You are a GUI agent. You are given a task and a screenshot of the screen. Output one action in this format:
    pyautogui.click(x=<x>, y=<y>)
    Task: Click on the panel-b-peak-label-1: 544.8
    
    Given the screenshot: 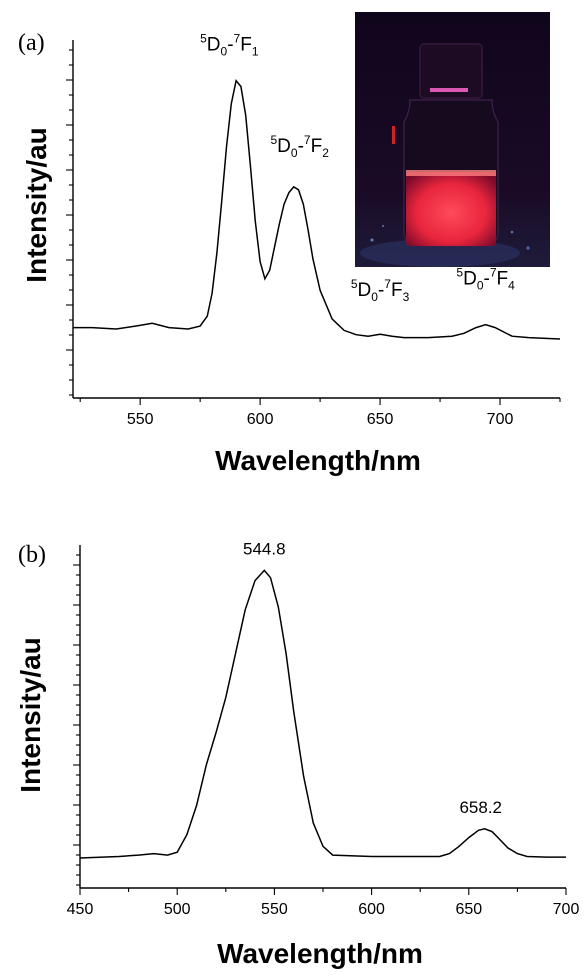 What is the action you would take?
    pyautogui.click(x=264, y=548)
    